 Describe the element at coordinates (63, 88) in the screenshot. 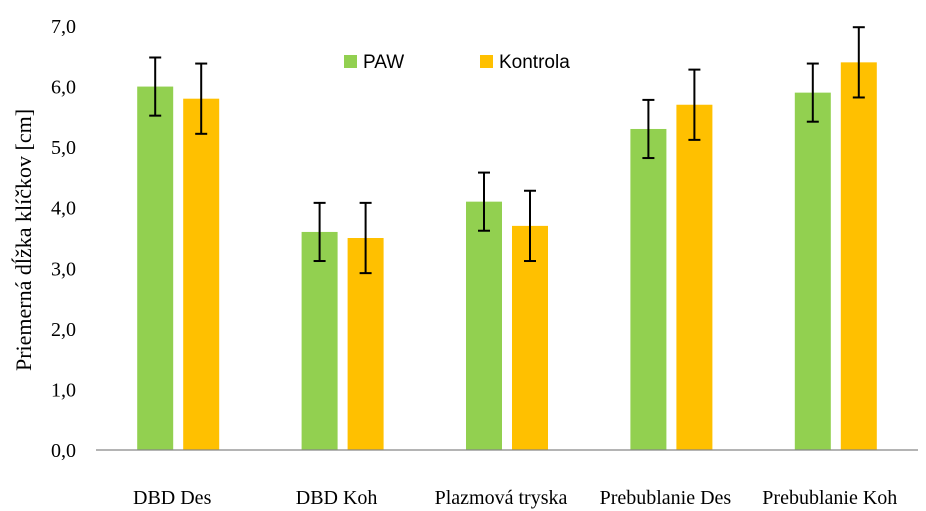

I see `y-tick-label: 6,0` at that location.